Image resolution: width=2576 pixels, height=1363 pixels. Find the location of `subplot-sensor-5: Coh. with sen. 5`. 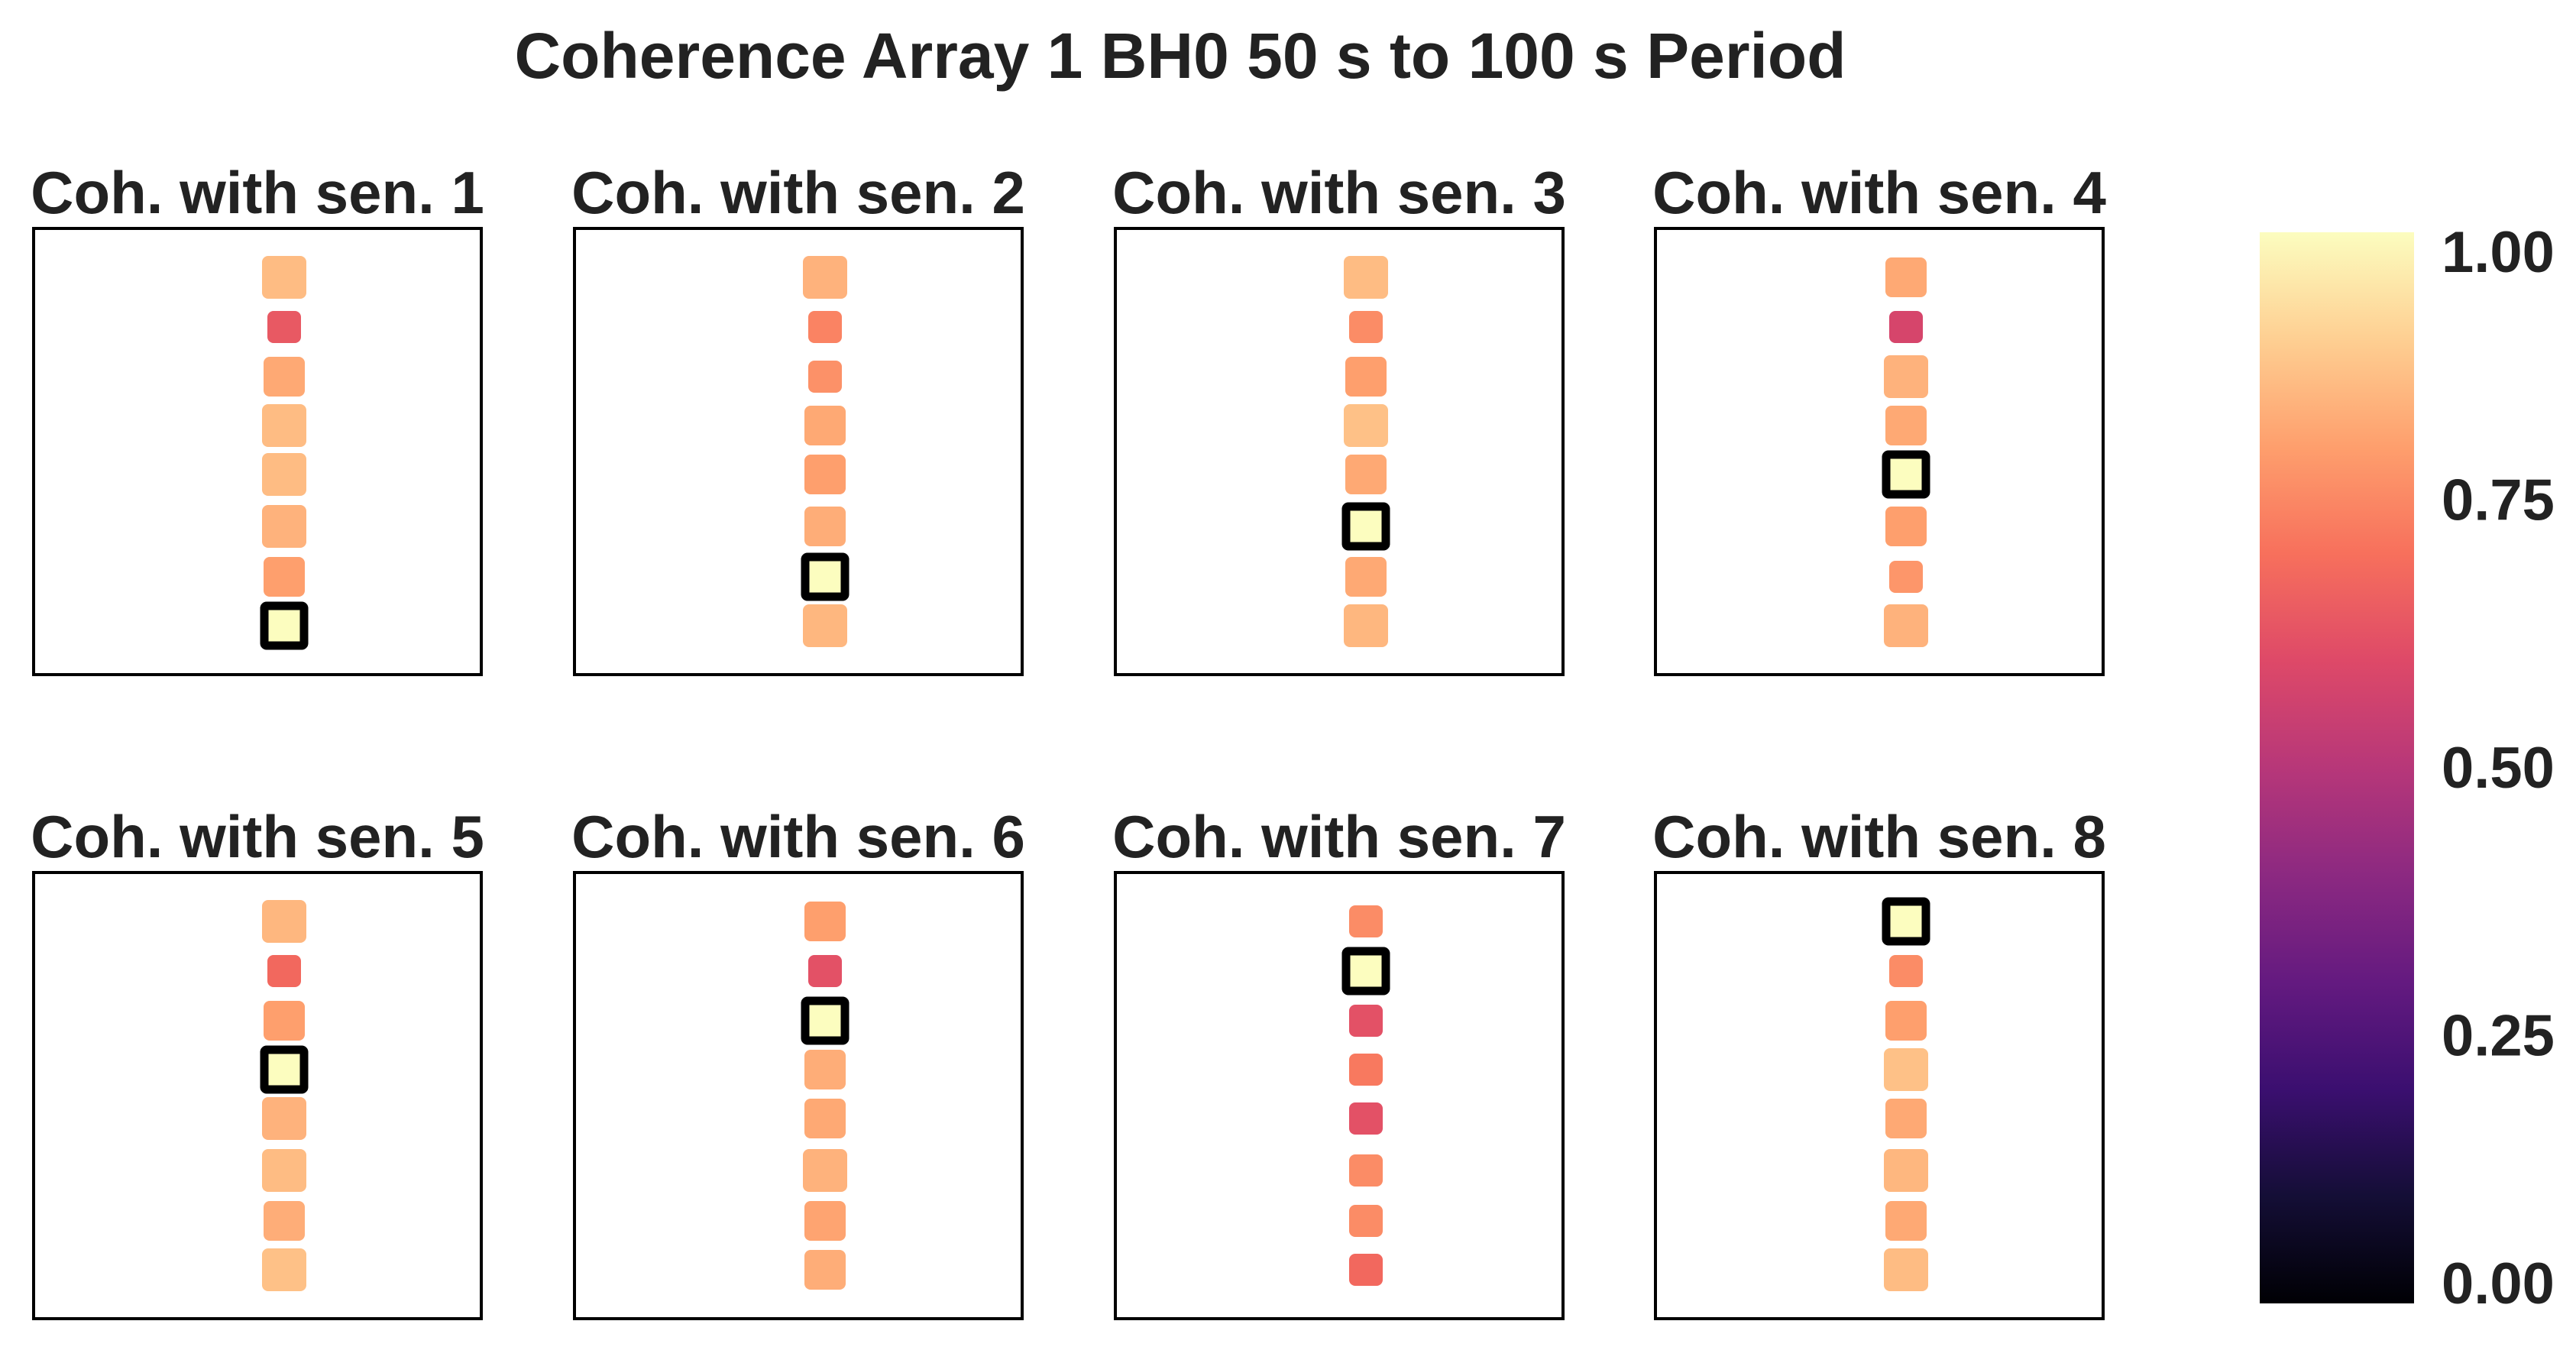

subplot-sensor-5: Coh. with sen. 5 is located at coordinates (257, 1061).